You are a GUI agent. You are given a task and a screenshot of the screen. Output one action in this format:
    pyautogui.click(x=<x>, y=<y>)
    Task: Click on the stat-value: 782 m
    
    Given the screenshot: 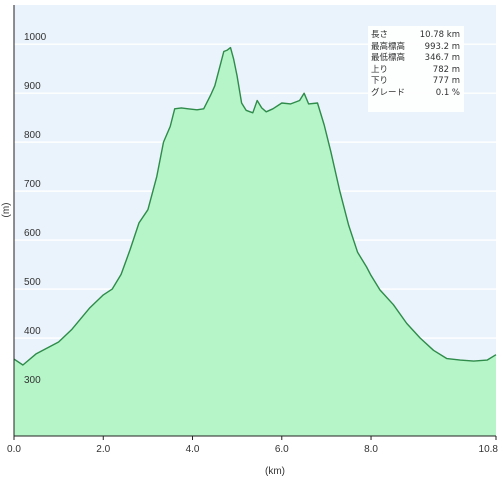 What is the action you would take?
    pyautogui.click(x=446, y=69)
    